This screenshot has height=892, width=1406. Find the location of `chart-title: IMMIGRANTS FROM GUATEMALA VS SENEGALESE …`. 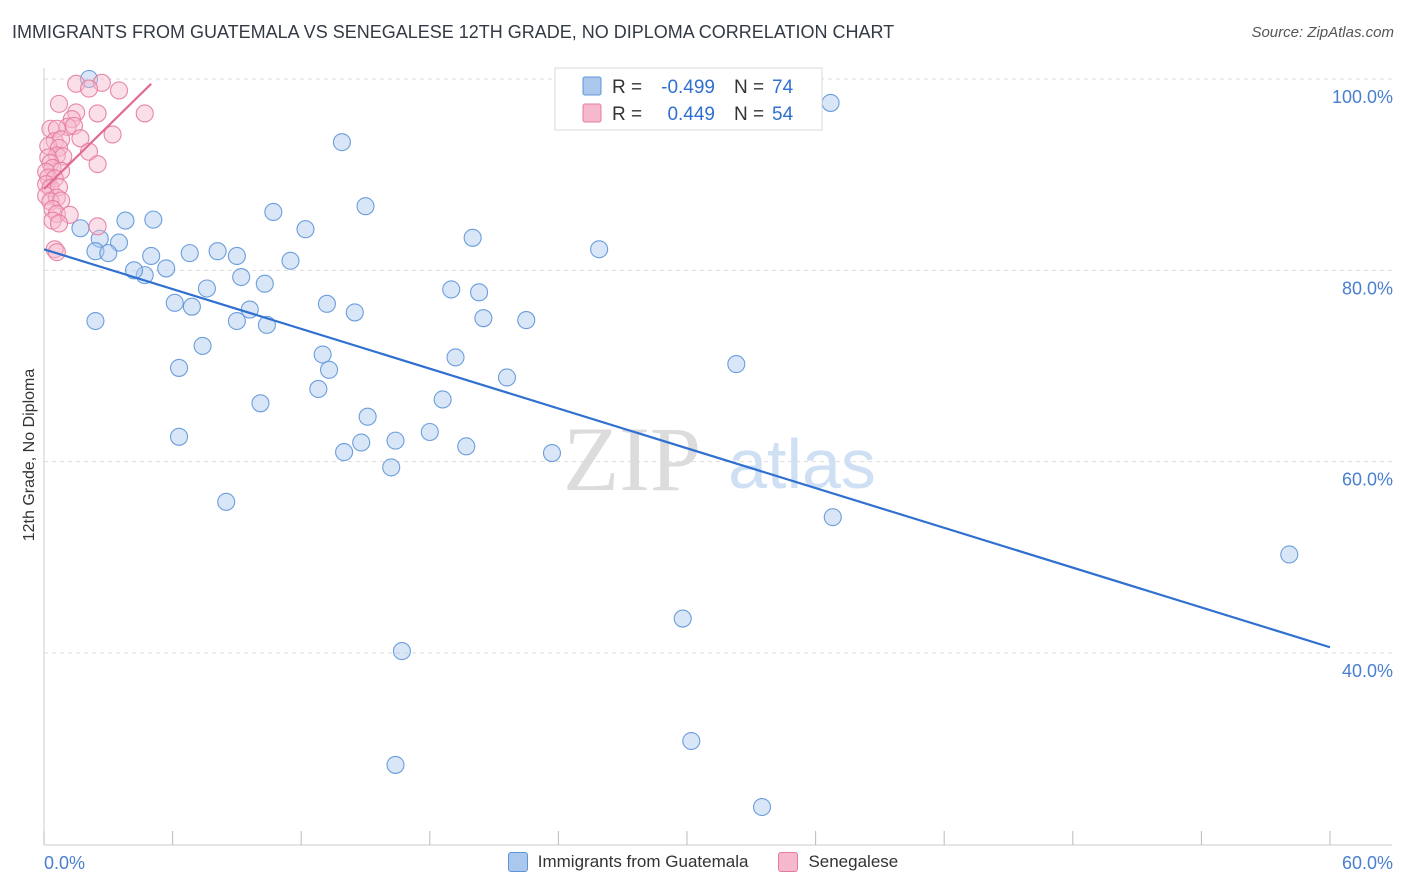

chart-title: IMMIGRANTS FROM GUATEMALA VS SENEGALESE … is located at coordinates (453, 32).